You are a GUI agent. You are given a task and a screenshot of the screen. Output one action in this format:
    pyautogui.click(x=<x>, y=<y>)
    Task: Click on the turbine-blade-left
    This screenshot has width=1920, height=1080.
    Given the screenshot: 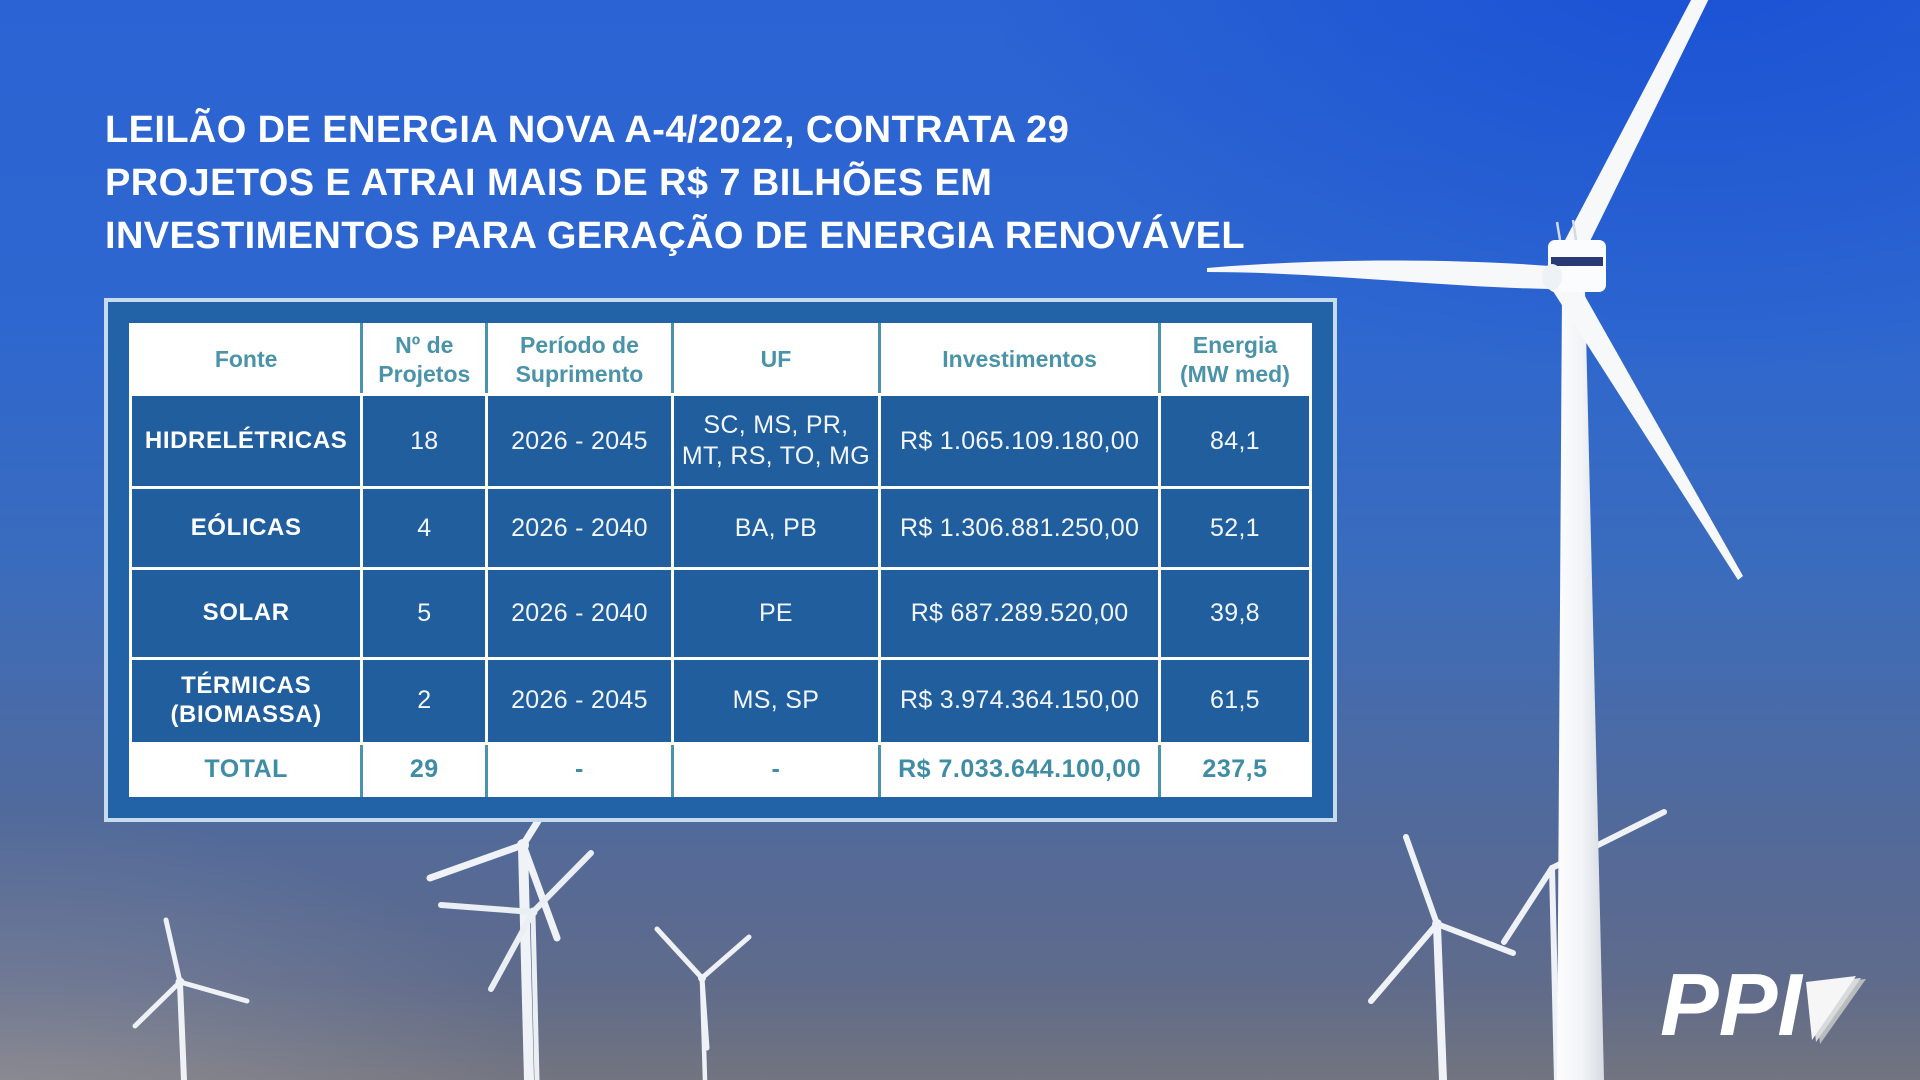 What is the action you would take?
    pyautogui.click(x=1378, y=274)
    